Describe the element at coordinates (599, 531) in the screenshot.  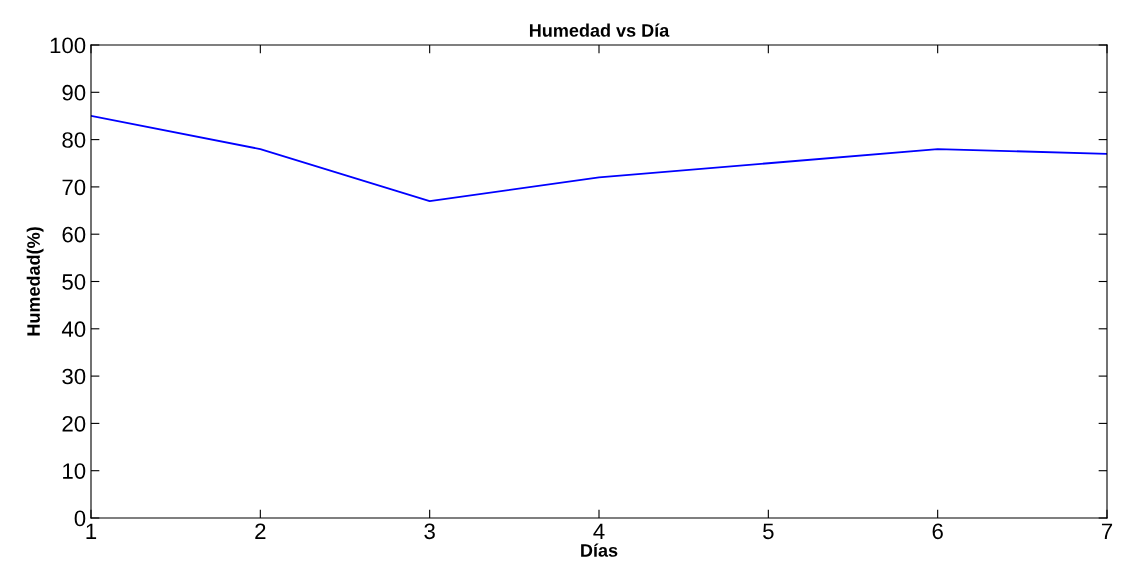
I see `x-tick-label: 4` at that location.